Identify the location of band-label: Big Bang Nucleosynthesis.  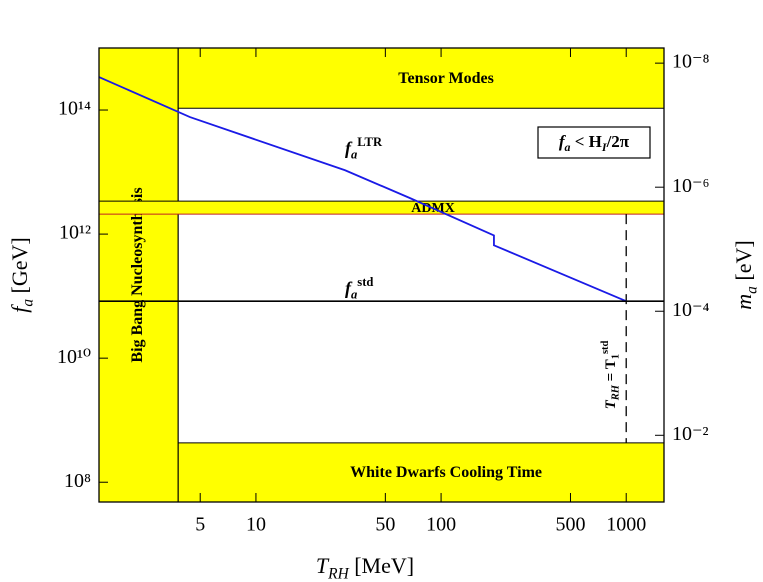
(137, 274).